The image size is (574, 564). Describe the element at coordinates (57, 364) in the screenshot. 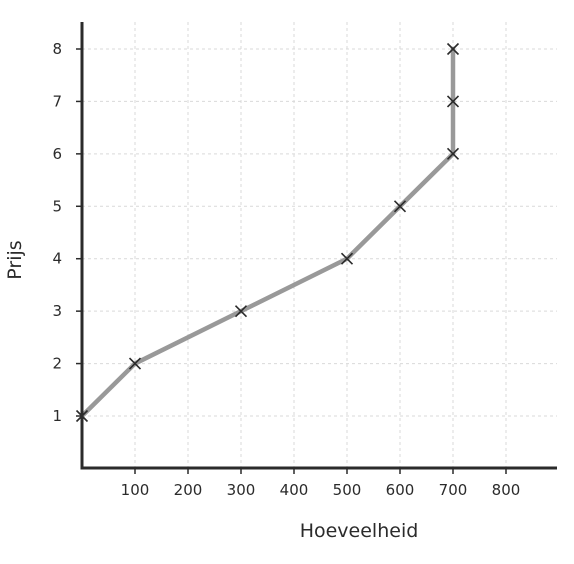

I see `y-tick-label: 2` at that location.